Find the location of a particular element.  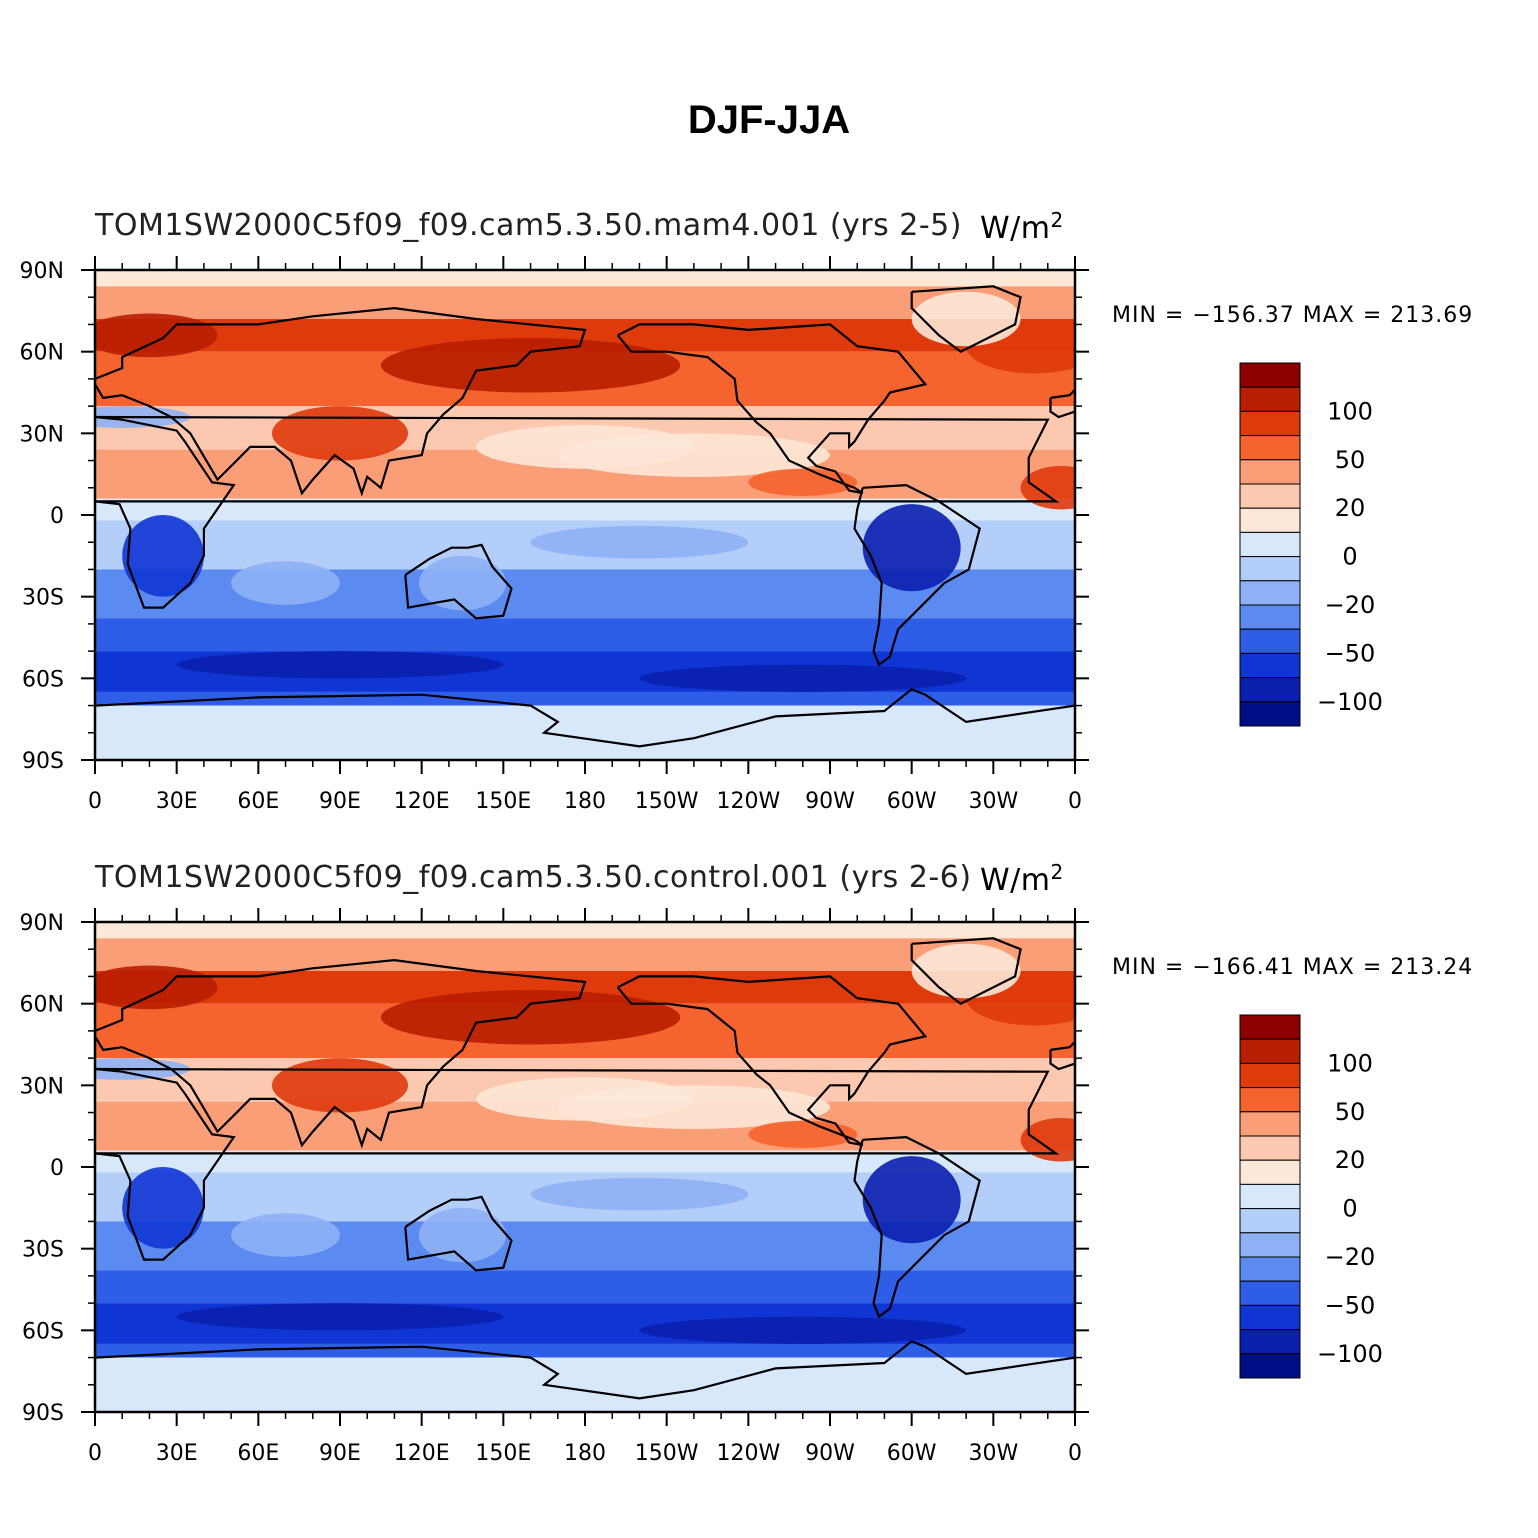

y-tick-label: 60S is located at coordinates (43, 679).